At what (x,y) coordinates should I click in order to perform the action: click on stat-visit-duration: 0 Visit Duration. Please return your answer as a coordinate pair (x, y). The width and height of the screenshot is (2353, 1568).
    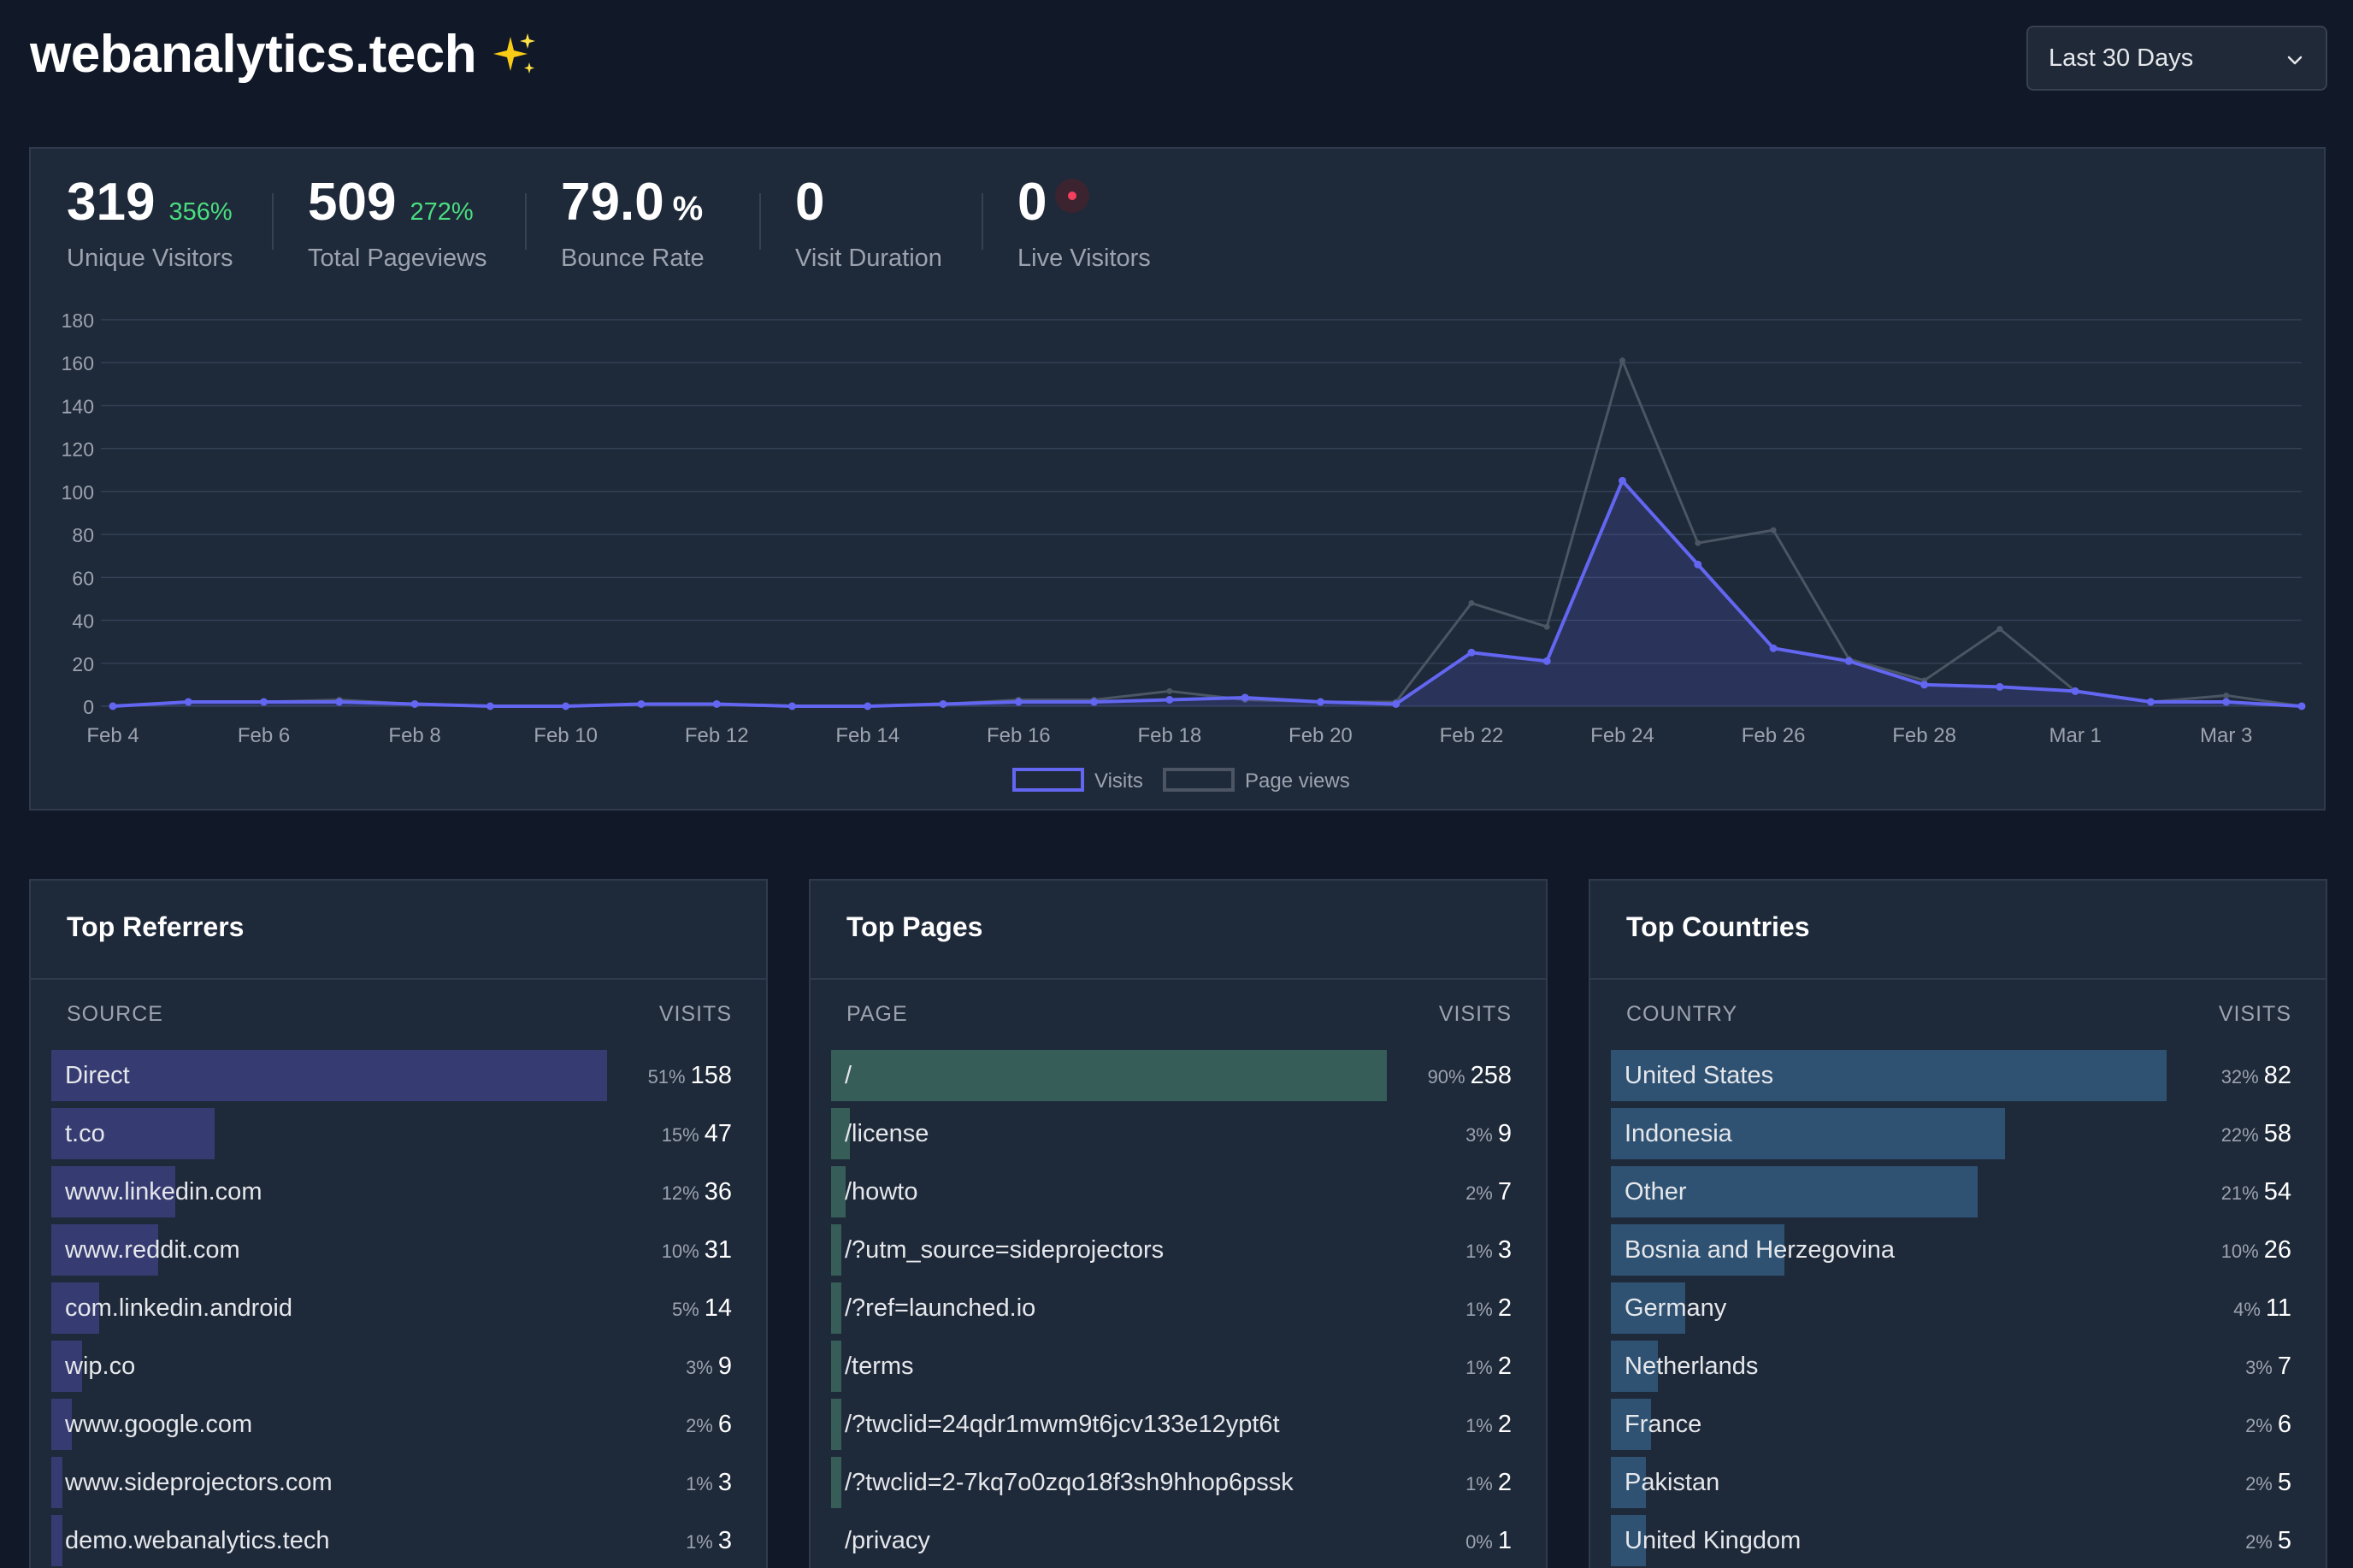
    Looking at the image, I should click on (868, 222).